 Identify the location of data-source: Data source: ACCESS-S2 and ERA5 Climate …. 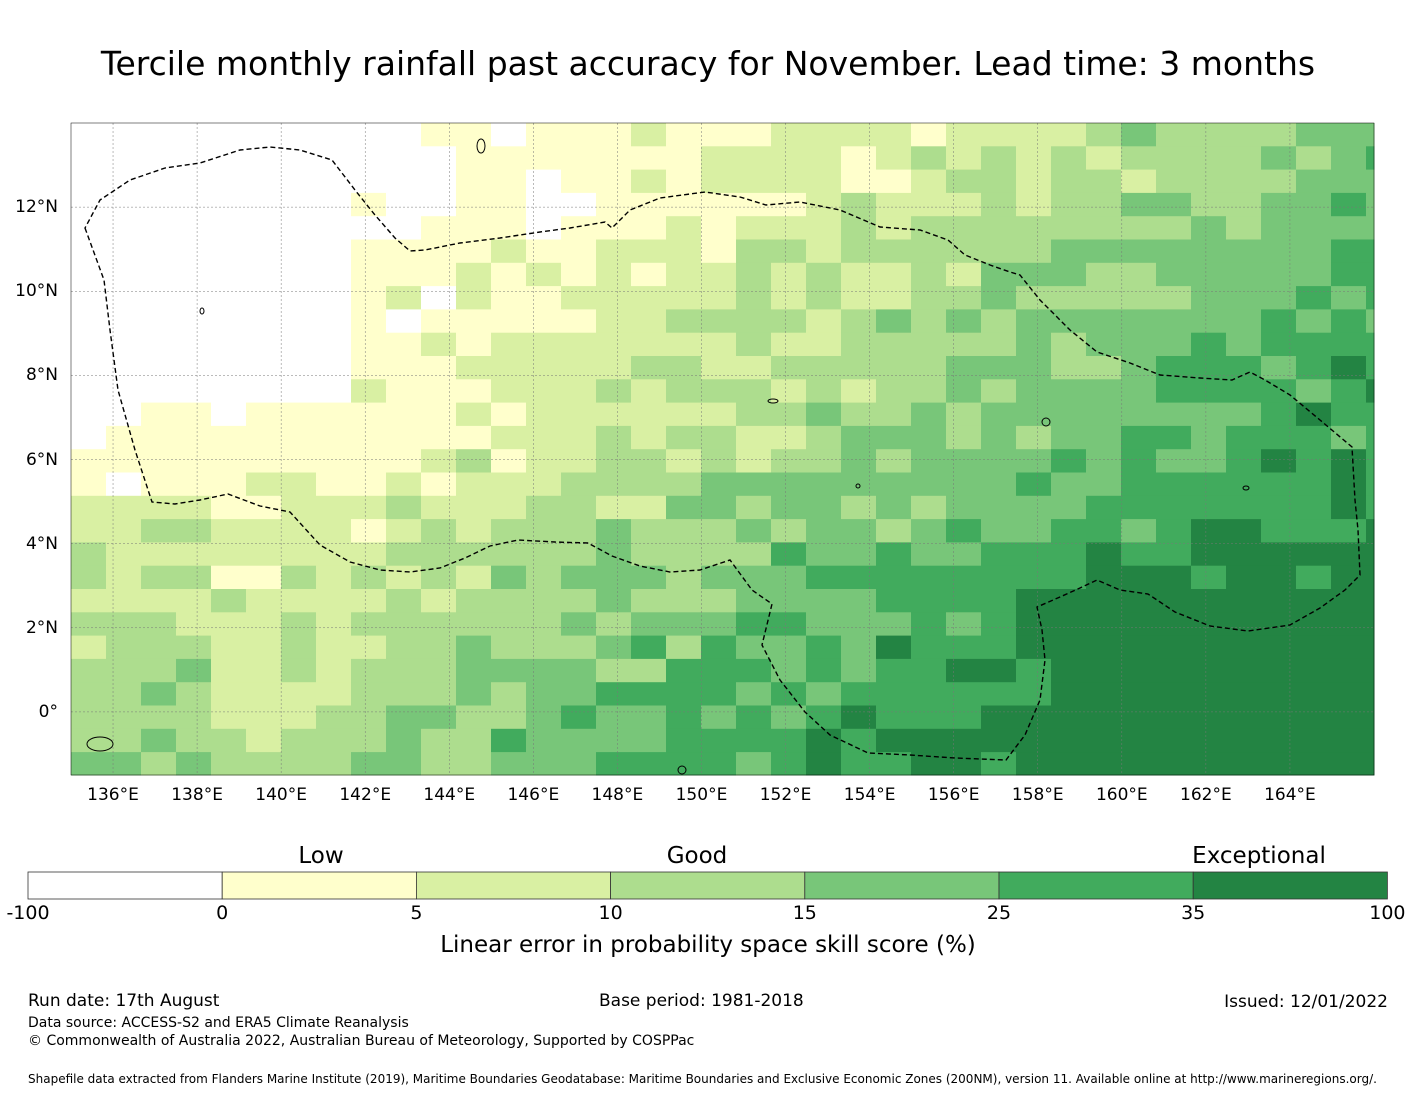
(218, 1023).